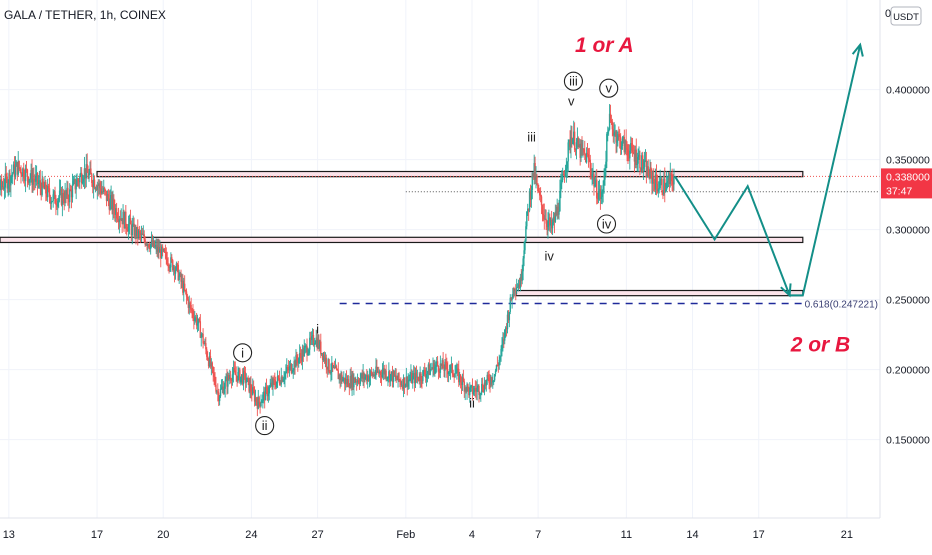 Image resolution: width=932 pixels, height=555 pixels. Describe the element at coordinates (405, 535) in the screenshot. I see `time-tick-5: Feb` at that location.